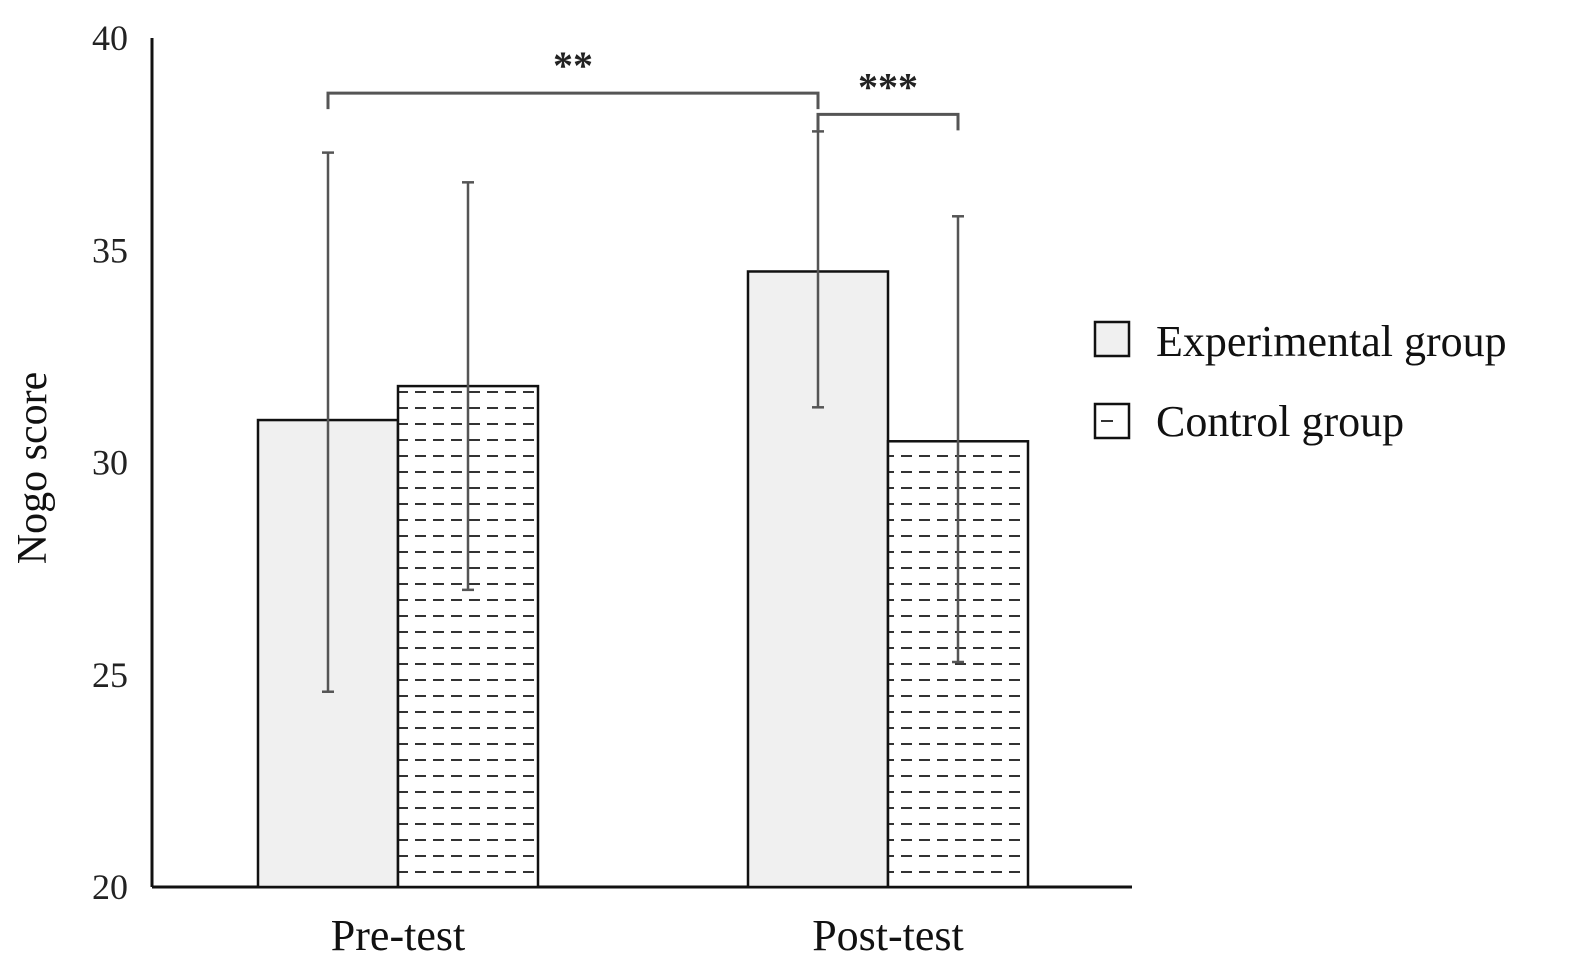  I want to click on significance-post-groups-bracket, so click(888, 121).